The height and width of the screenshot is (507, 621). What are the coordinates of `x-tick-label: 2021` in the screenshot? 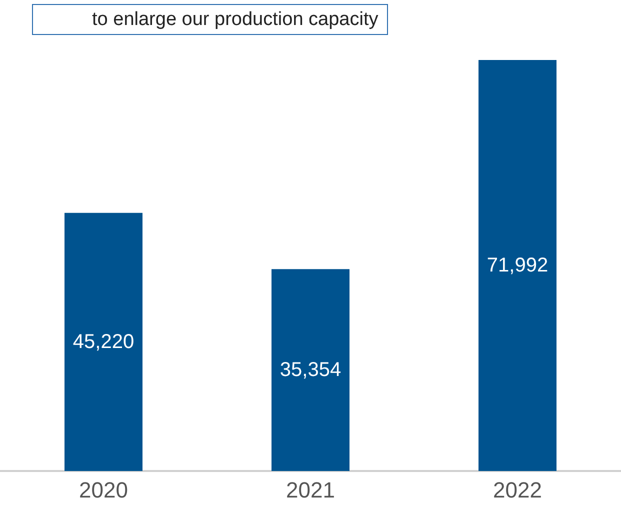 It's located at (310, 490).